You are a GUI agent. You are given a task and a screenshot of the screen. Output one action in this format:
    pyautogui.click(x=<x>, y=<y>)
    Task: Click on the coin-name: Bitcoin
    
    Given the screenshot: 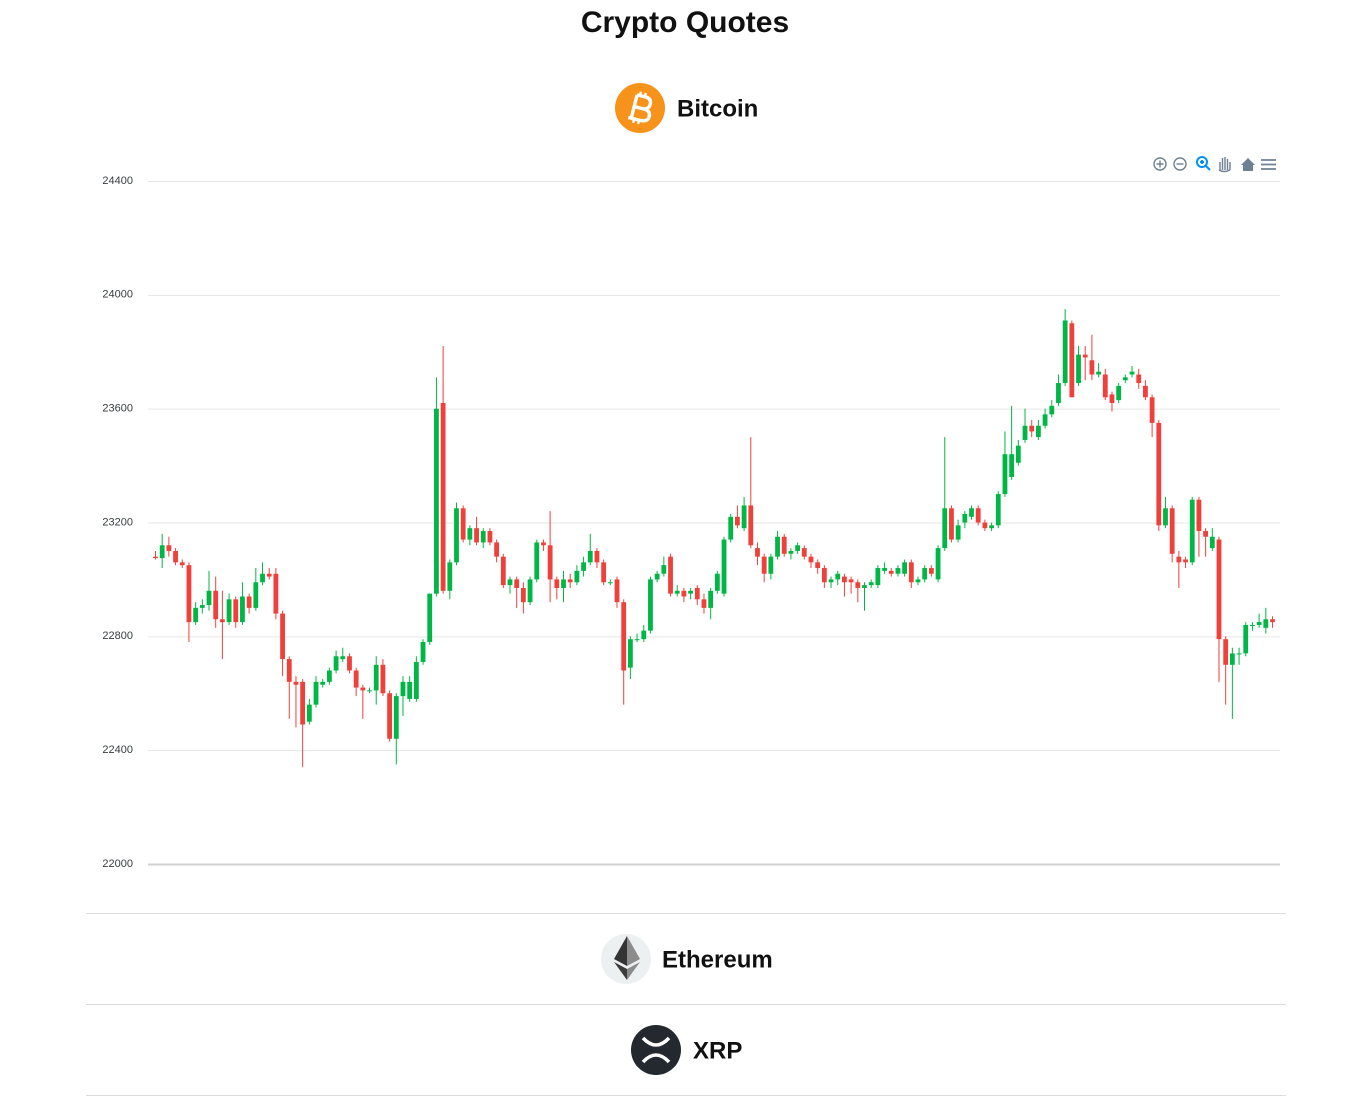 What is the action you would take?
    pyautogui.click(x=717, y=108)
    